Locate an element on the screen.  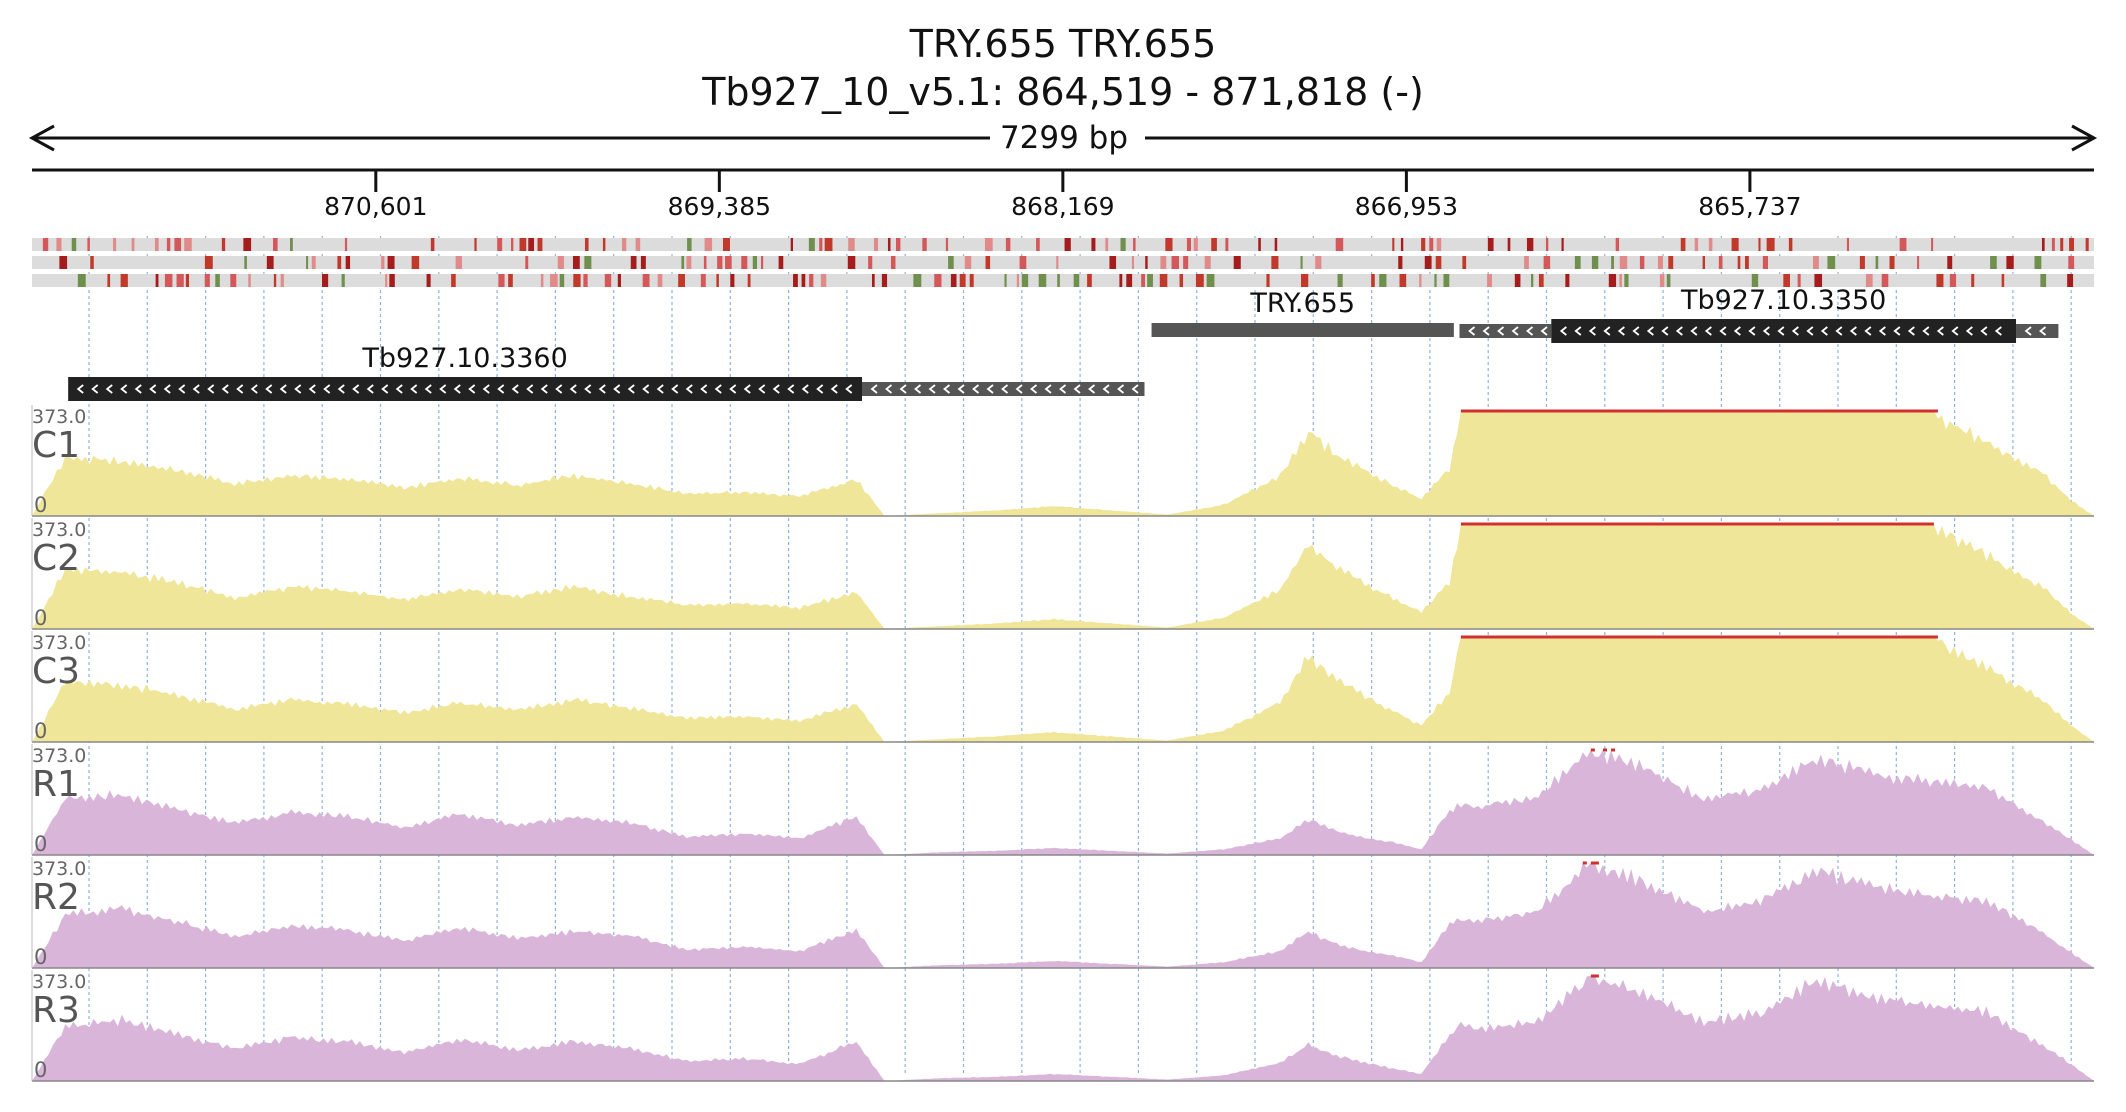
coverage-track-r2: 373.0R2 0 is located at coordinates (1062, 913).